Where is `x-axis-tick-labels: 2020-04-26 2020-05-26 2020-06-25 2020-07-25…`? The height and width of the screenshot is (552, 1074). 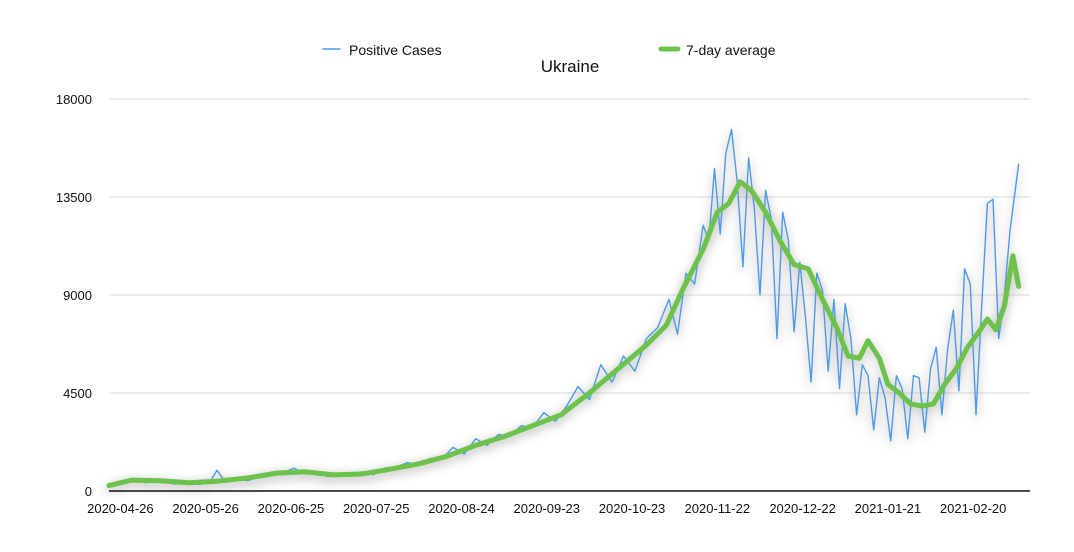
x-axis-tick-labels: 2020-04-26 2020-05-26 2020-06-25 2020-07-25… is located at coordinates (546, 508).